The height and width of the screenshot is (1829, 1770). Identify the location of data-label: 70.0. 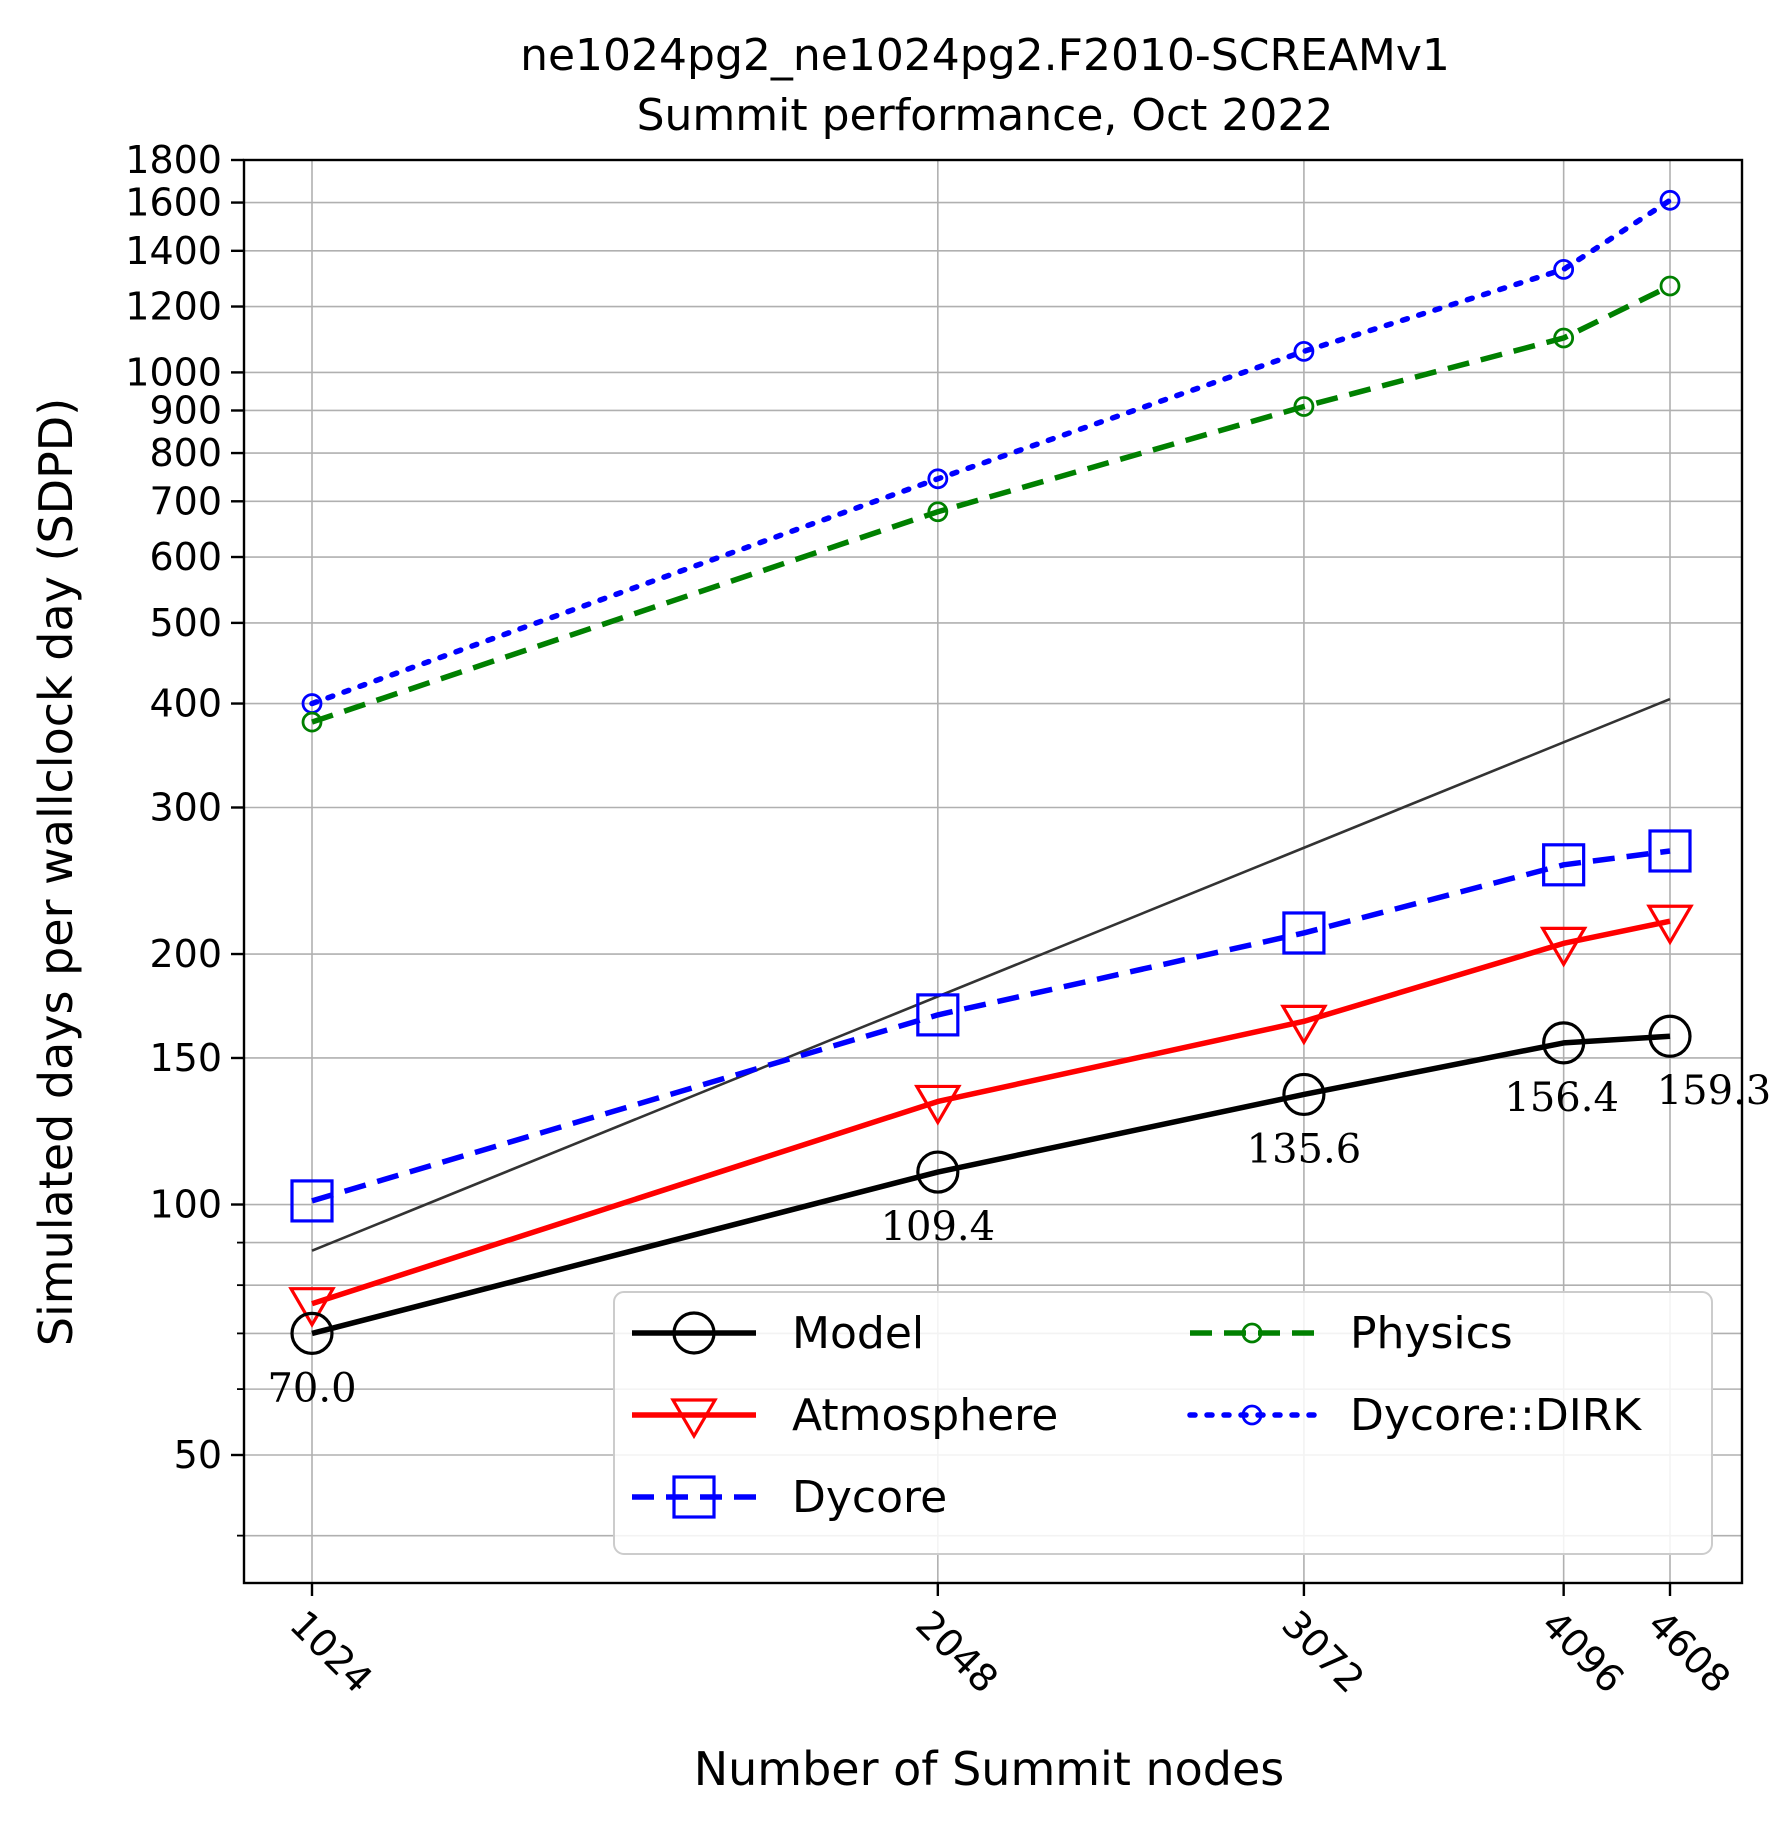
(311, 1388).